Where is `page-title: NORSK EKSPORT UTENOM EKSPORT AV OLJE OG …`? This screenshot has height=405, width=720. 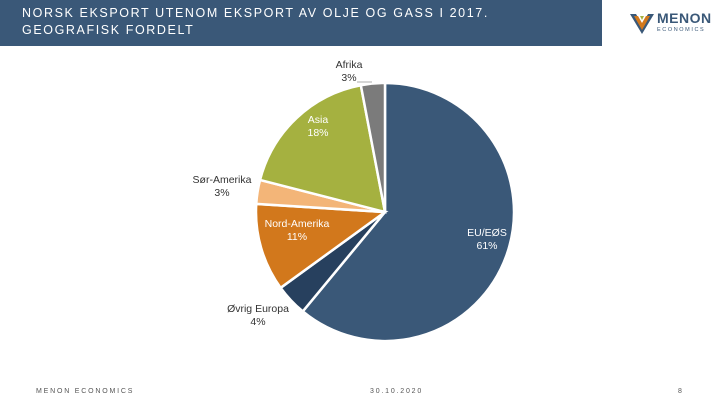
page-title: NORSK EKSPORT UTENOM EKSPORT AV OLJE OG … is located at coordinates (255, 21).